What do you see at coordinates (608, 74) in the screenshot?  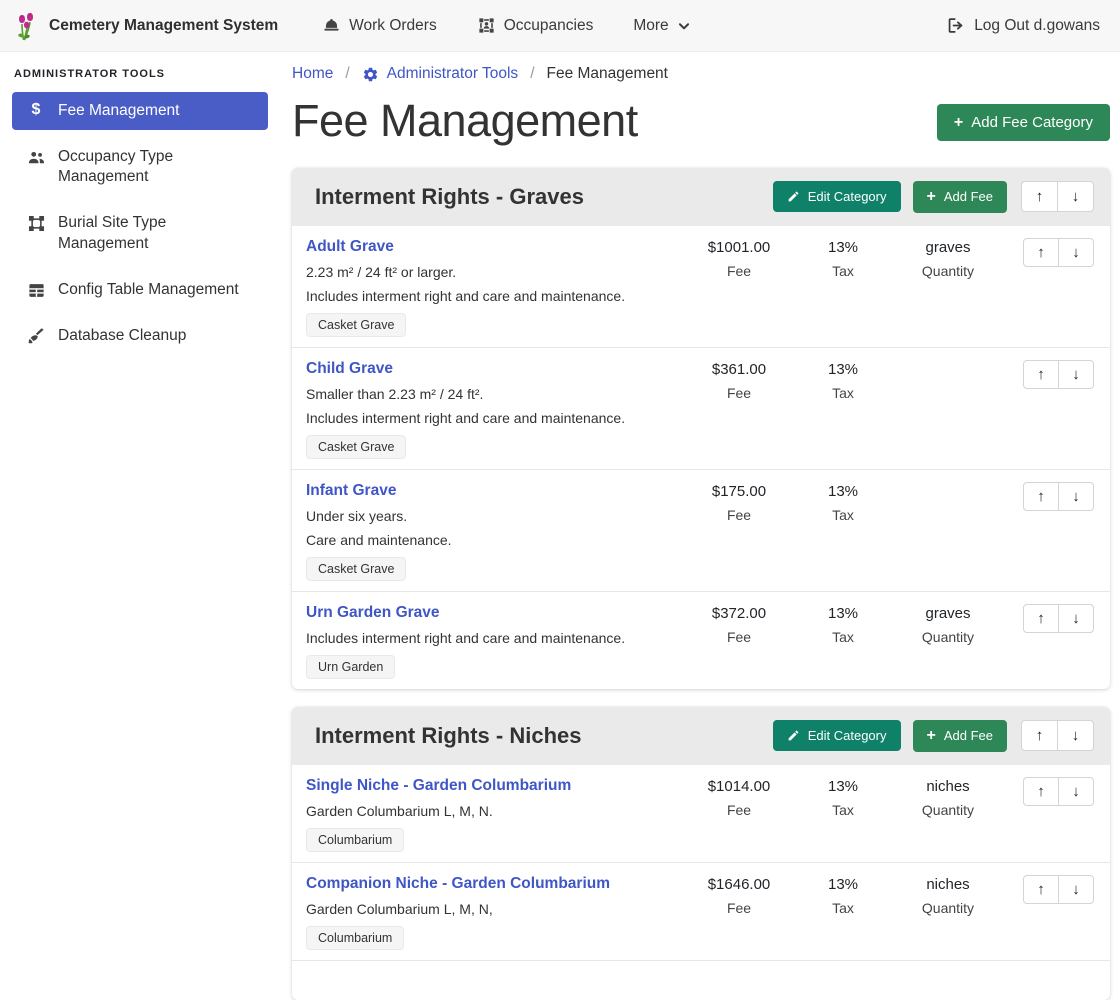 I see `breadcrumb-current: Fee Management` at bounding box center [608, 74].